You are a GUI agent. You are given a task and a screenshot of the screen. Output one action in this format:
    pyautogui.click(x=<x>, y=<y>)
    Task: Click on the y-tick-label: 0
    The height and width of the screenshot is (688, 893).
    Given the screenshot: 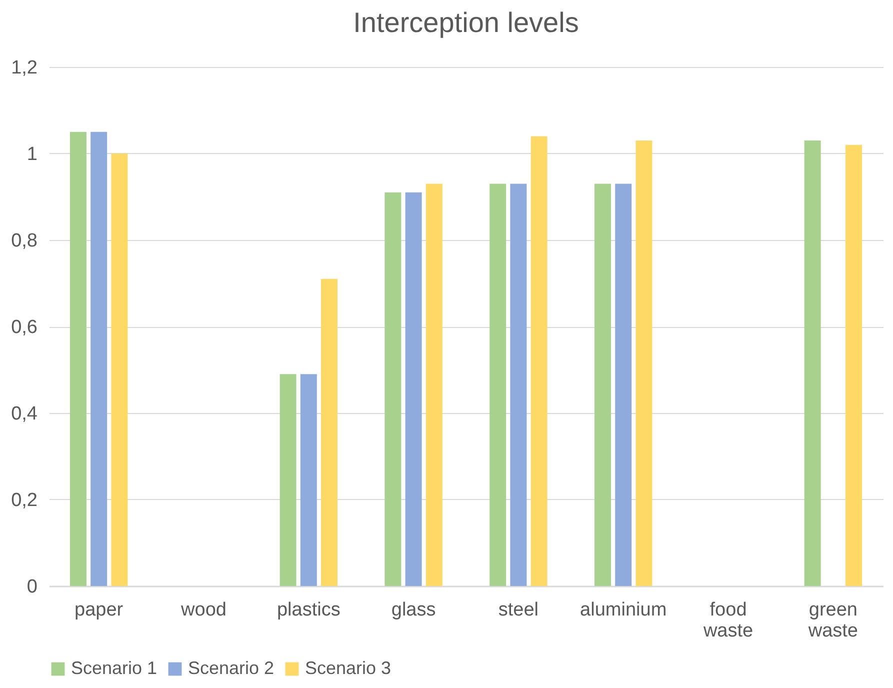 What is the action you would take?
    pyautogui.click(x=32, y=587)
    